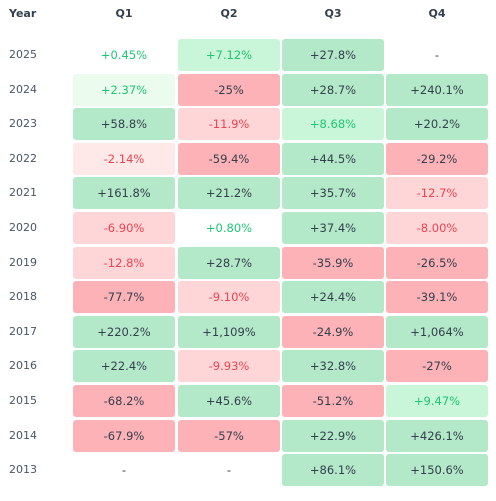 The height and width of the screenshot is (501, 496). I want to click on cell-2015-q3: -51.2%, so click(333, 401).